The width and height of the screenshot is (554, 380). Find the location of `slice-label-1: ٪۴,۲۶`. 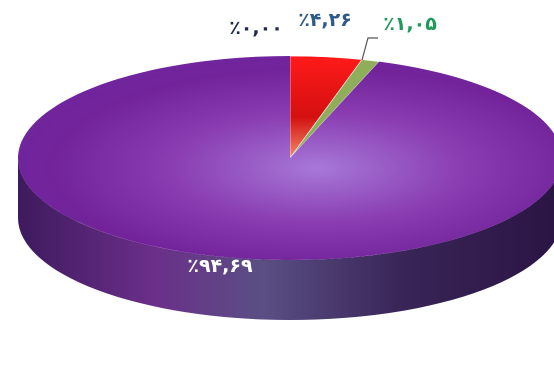

slice-label-1: ٪۴,۲۶ is located at coordinates (325, 20).